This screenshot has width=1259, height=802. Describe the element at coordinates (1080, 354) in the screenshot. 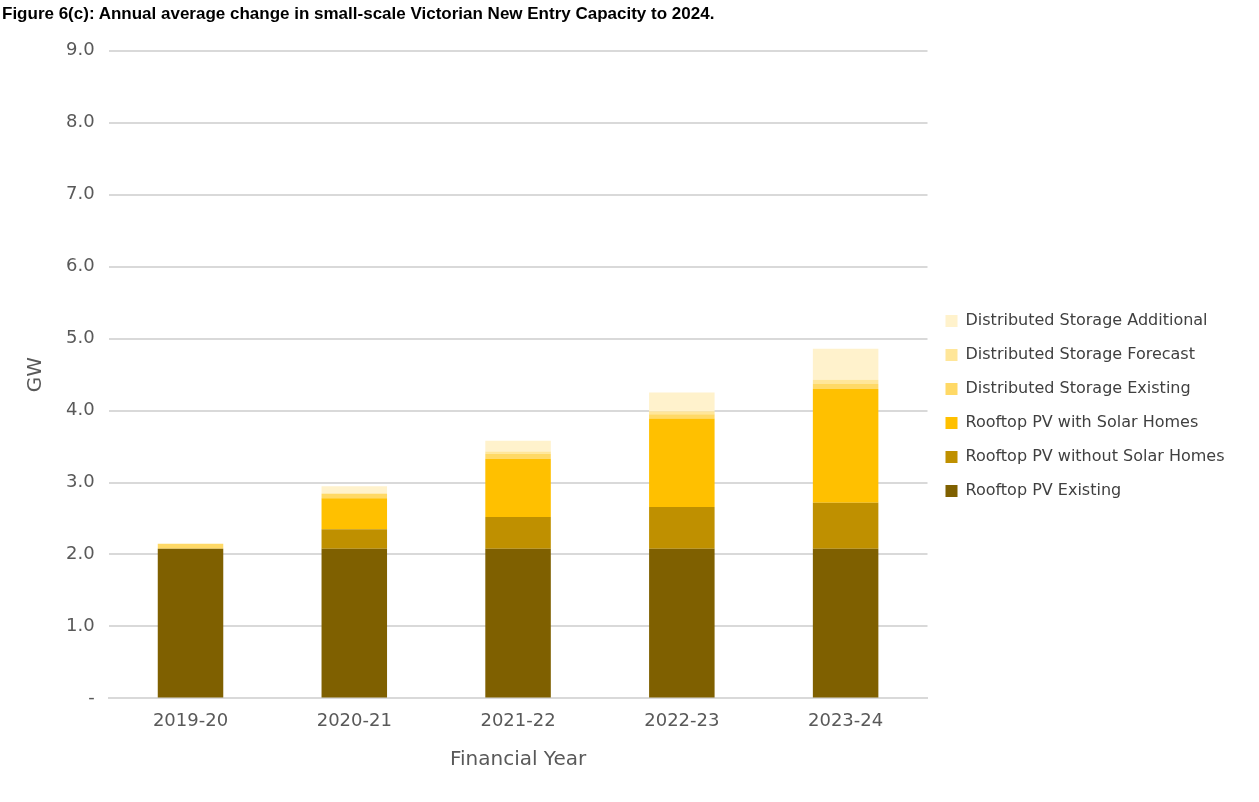

I see `legend-label: Distributed Storage Forecast` at that location.